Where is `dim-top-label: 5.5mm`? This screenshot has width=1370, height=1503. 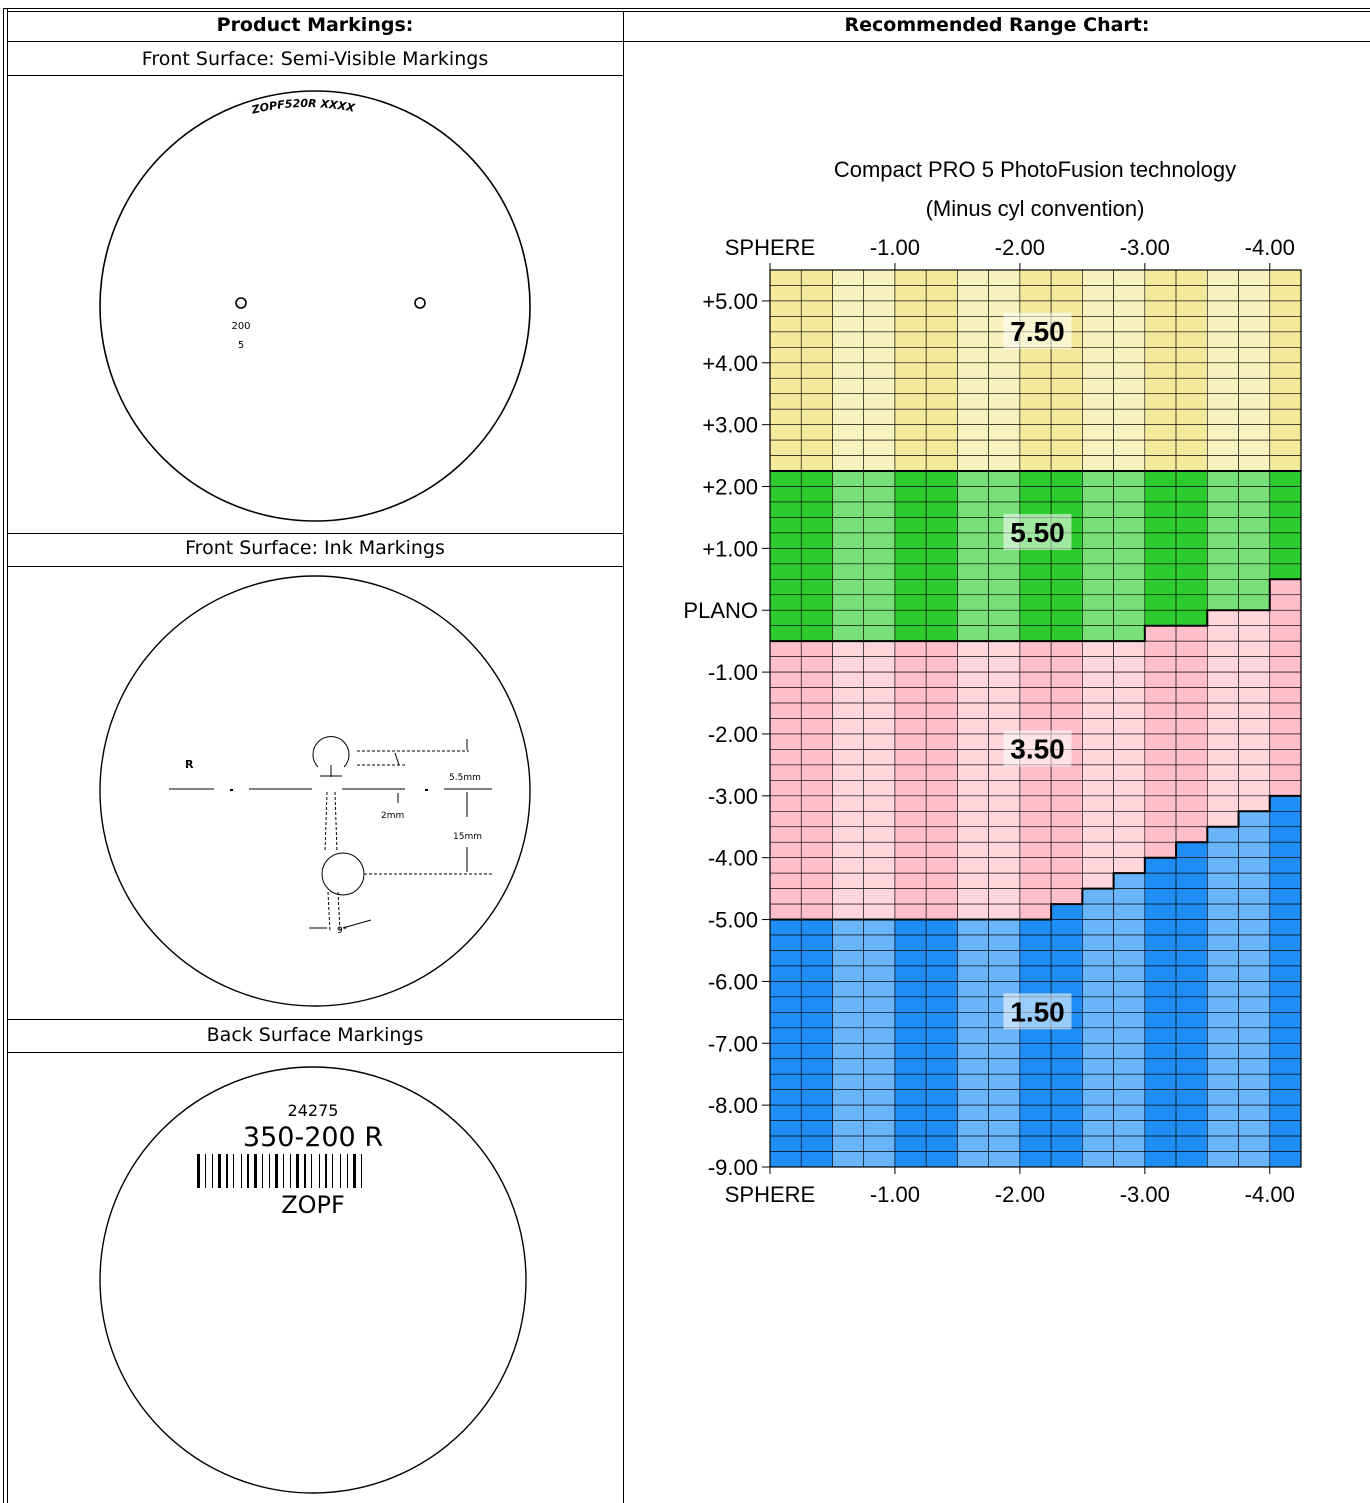
dim-top-label: 5.5mm is located at coordinates (465, 778).